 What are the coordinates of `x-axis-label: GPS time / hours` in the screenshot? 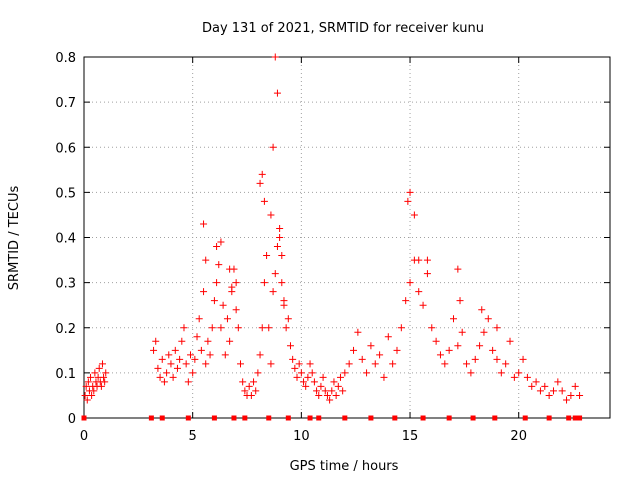 It's located at (344, 466).